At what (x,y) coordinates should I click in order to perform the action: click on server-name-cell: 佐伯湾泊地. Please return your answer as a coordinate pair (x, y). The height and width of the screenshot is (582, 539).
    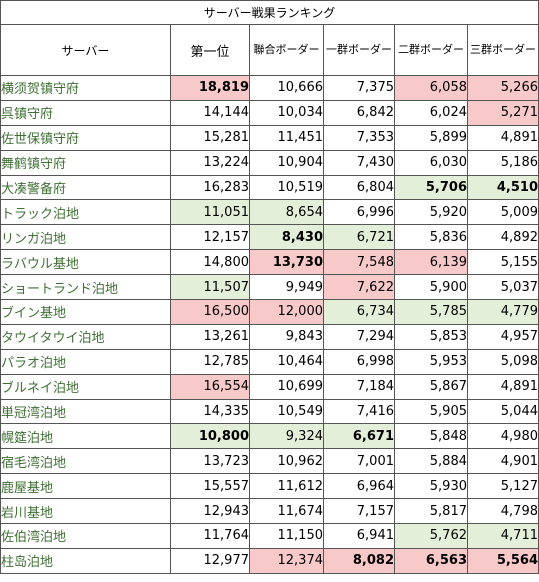
    Looking at the image, I should click on (85, 536).